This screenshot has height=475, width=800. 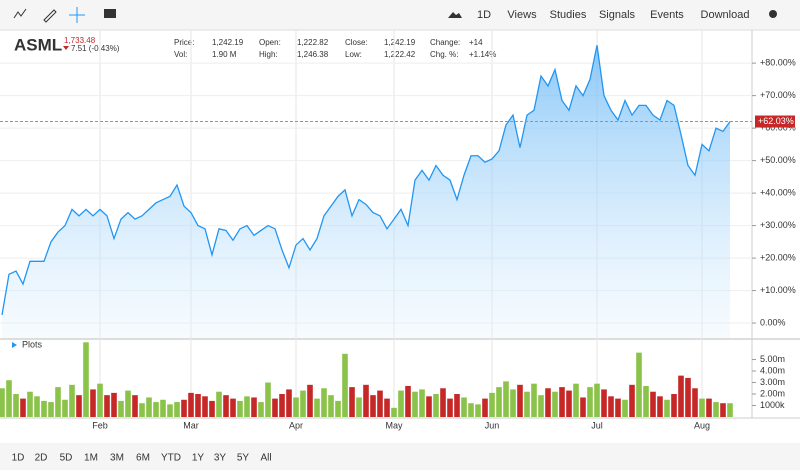 I want to click on toolbar-button: 1D, so click(x=484, y=15).